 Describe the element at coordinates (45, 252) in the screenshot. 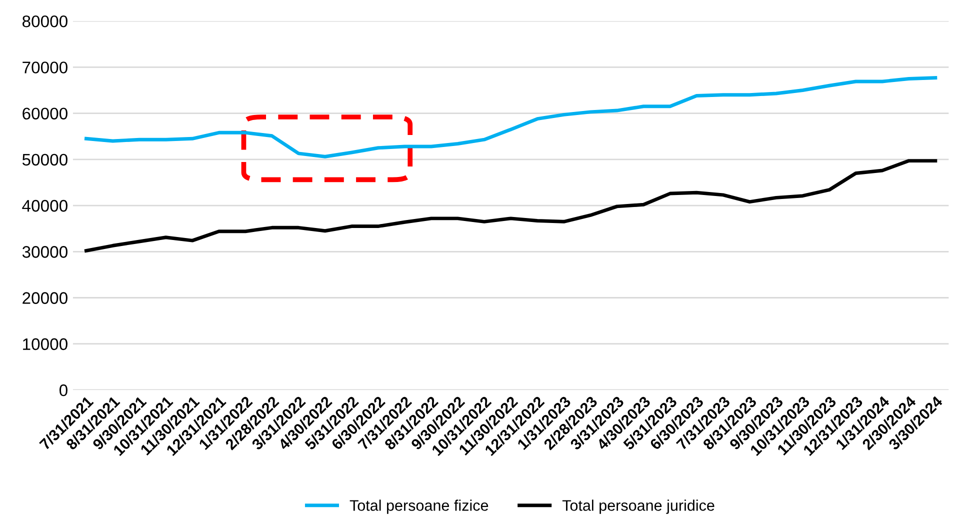

I see `y-tick-label: 30000` at that location.